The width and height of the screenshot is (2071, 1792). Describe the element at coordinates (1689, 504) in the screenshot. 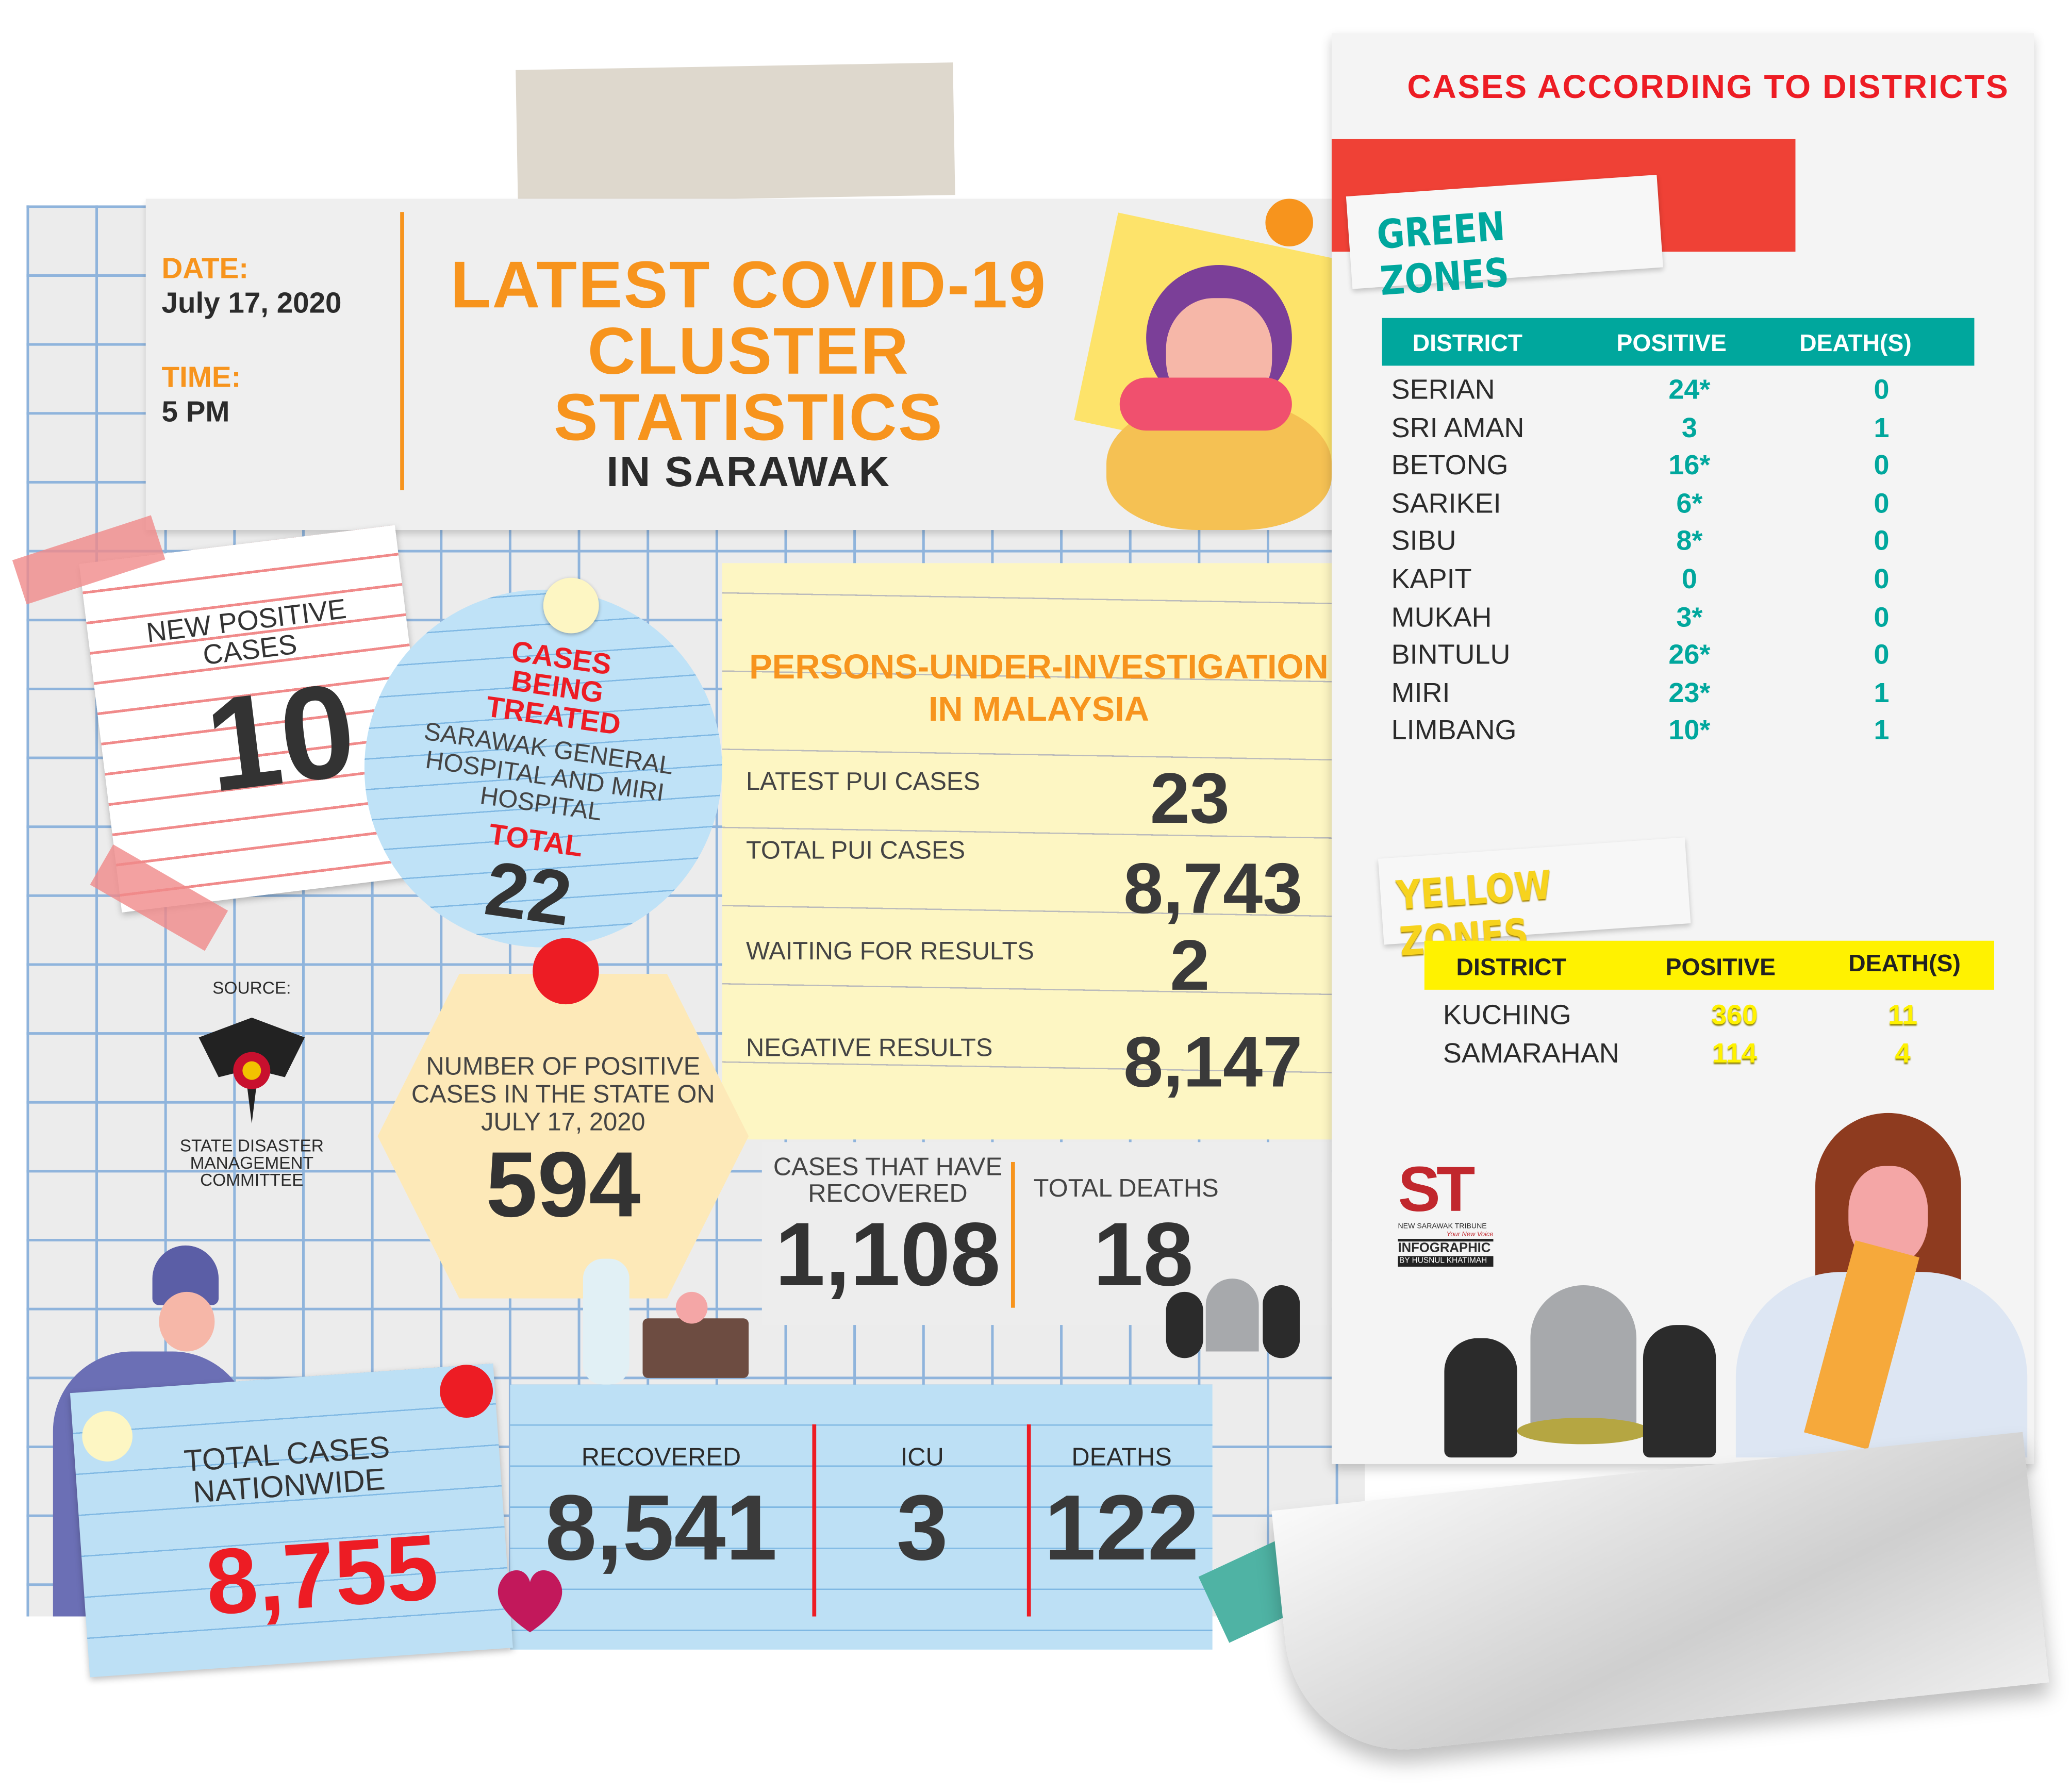

I see `positive-cell: 6*` at that location.